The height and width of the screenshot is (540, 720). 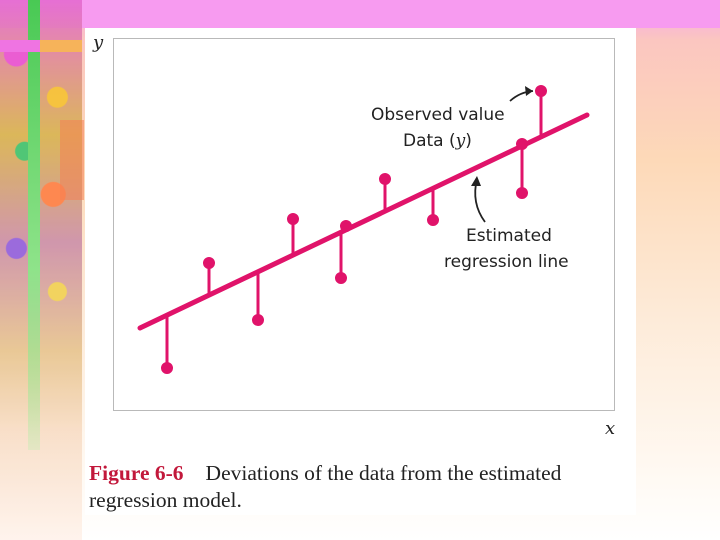 What do you see at coordinates (438, 115) in the screenshot?
I see `observed-value-label: Observed value` at bounding box center [438, 115].